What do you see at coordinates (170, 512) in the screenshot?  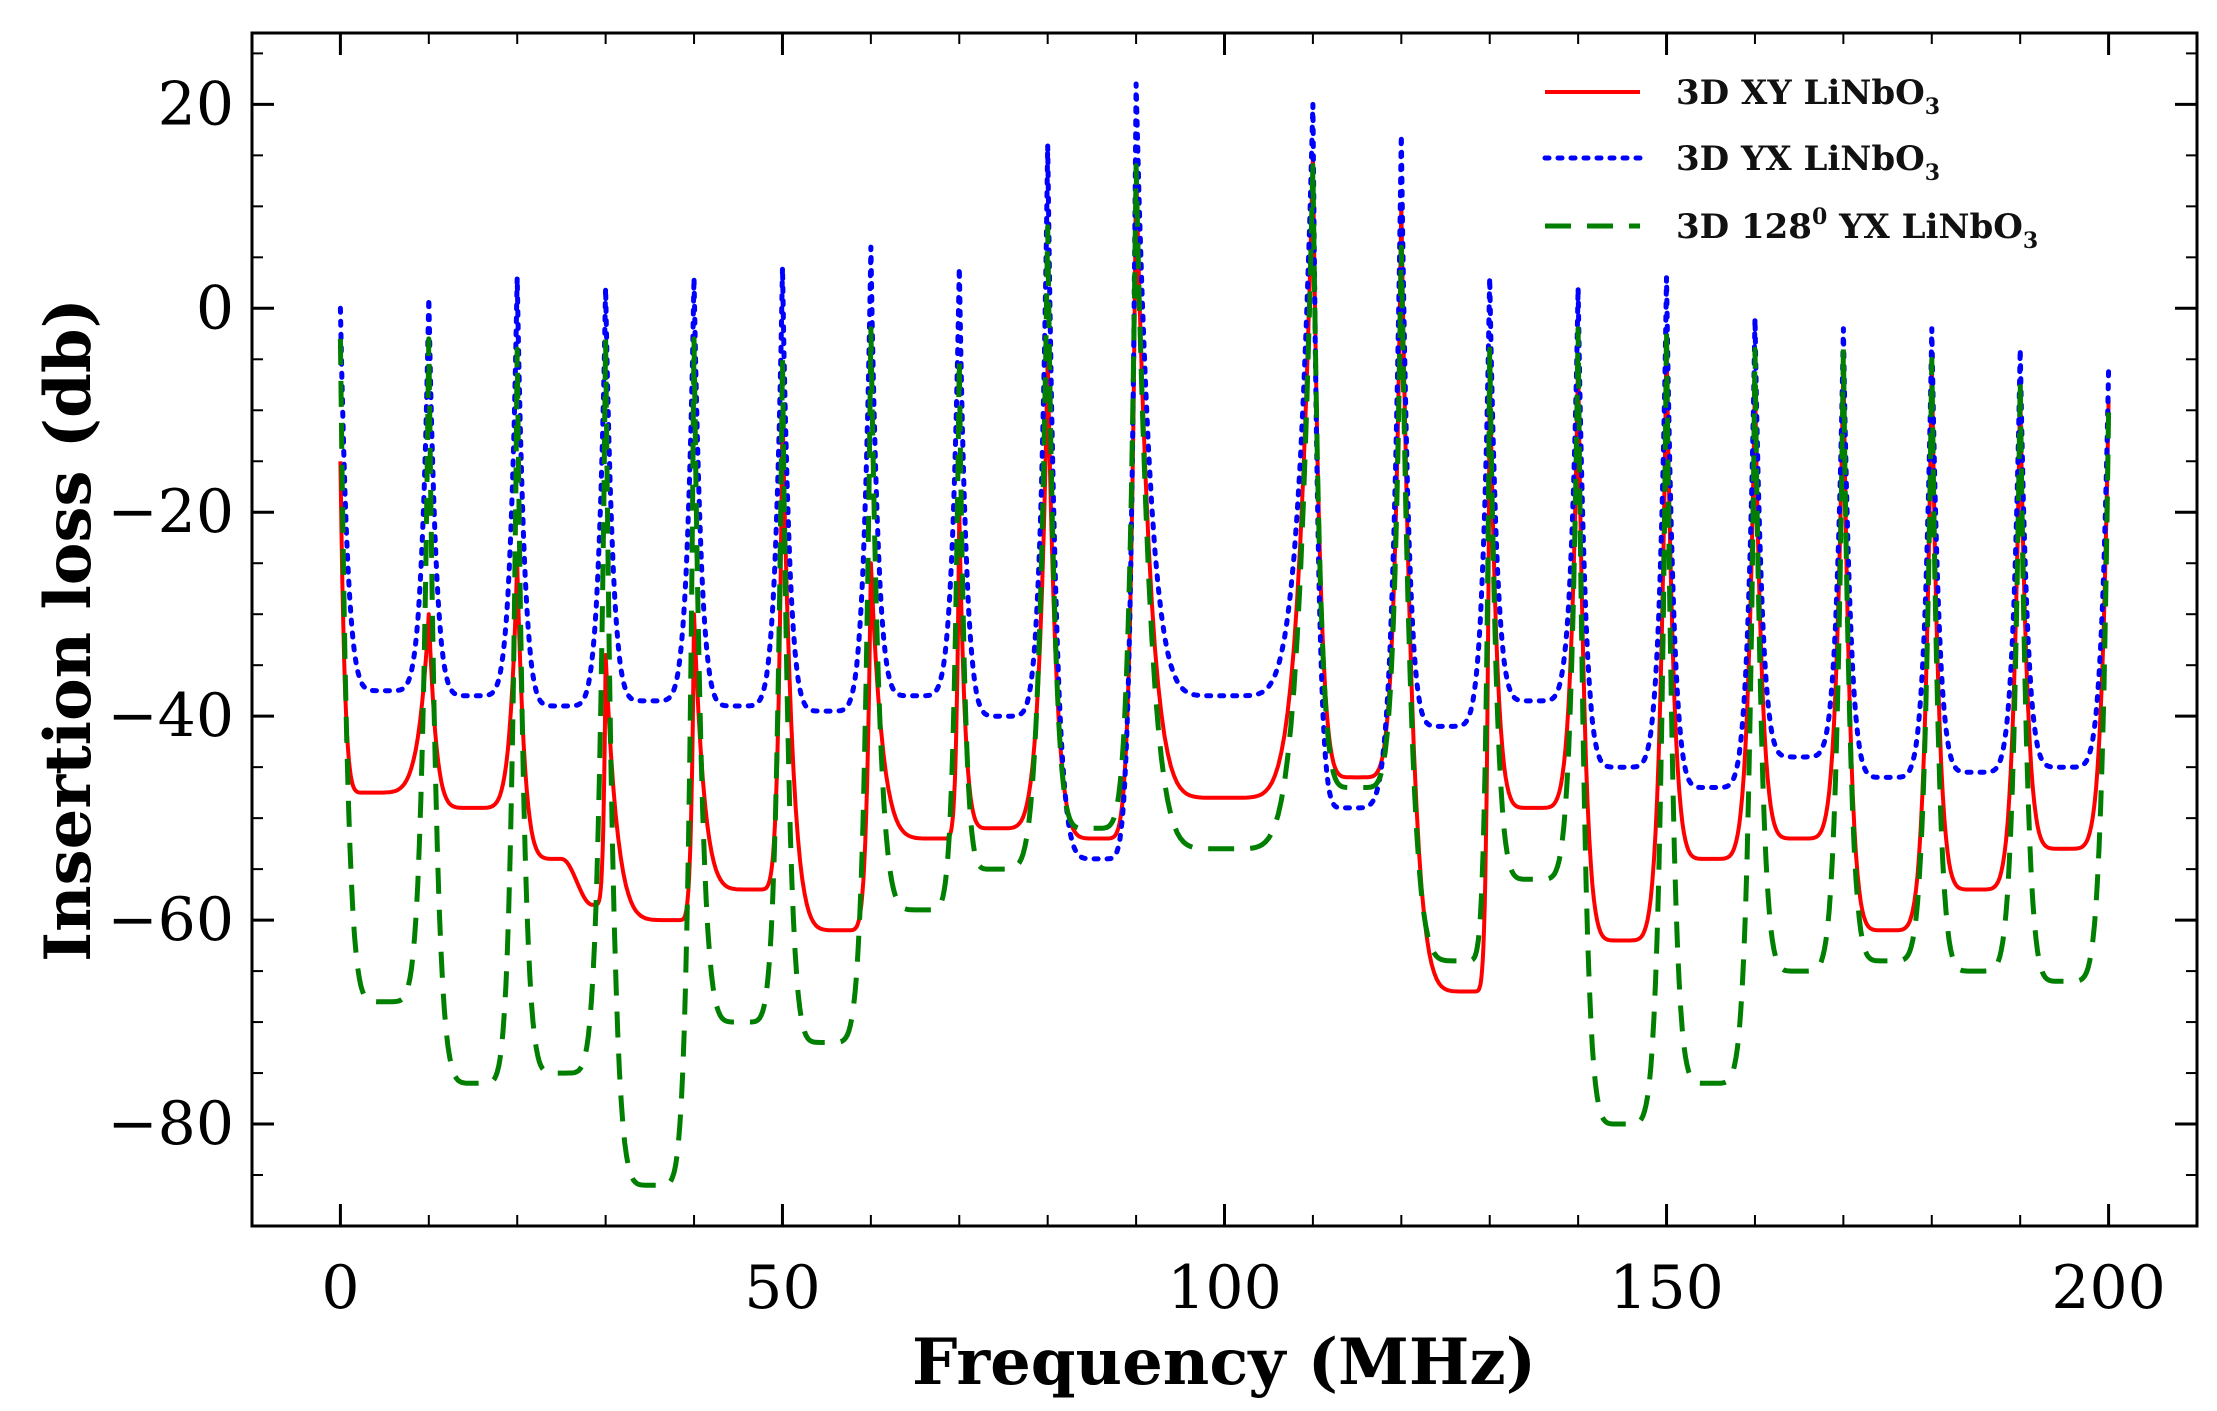 I see `y-tick-label-2: −20` at bounding box center [170, 512].